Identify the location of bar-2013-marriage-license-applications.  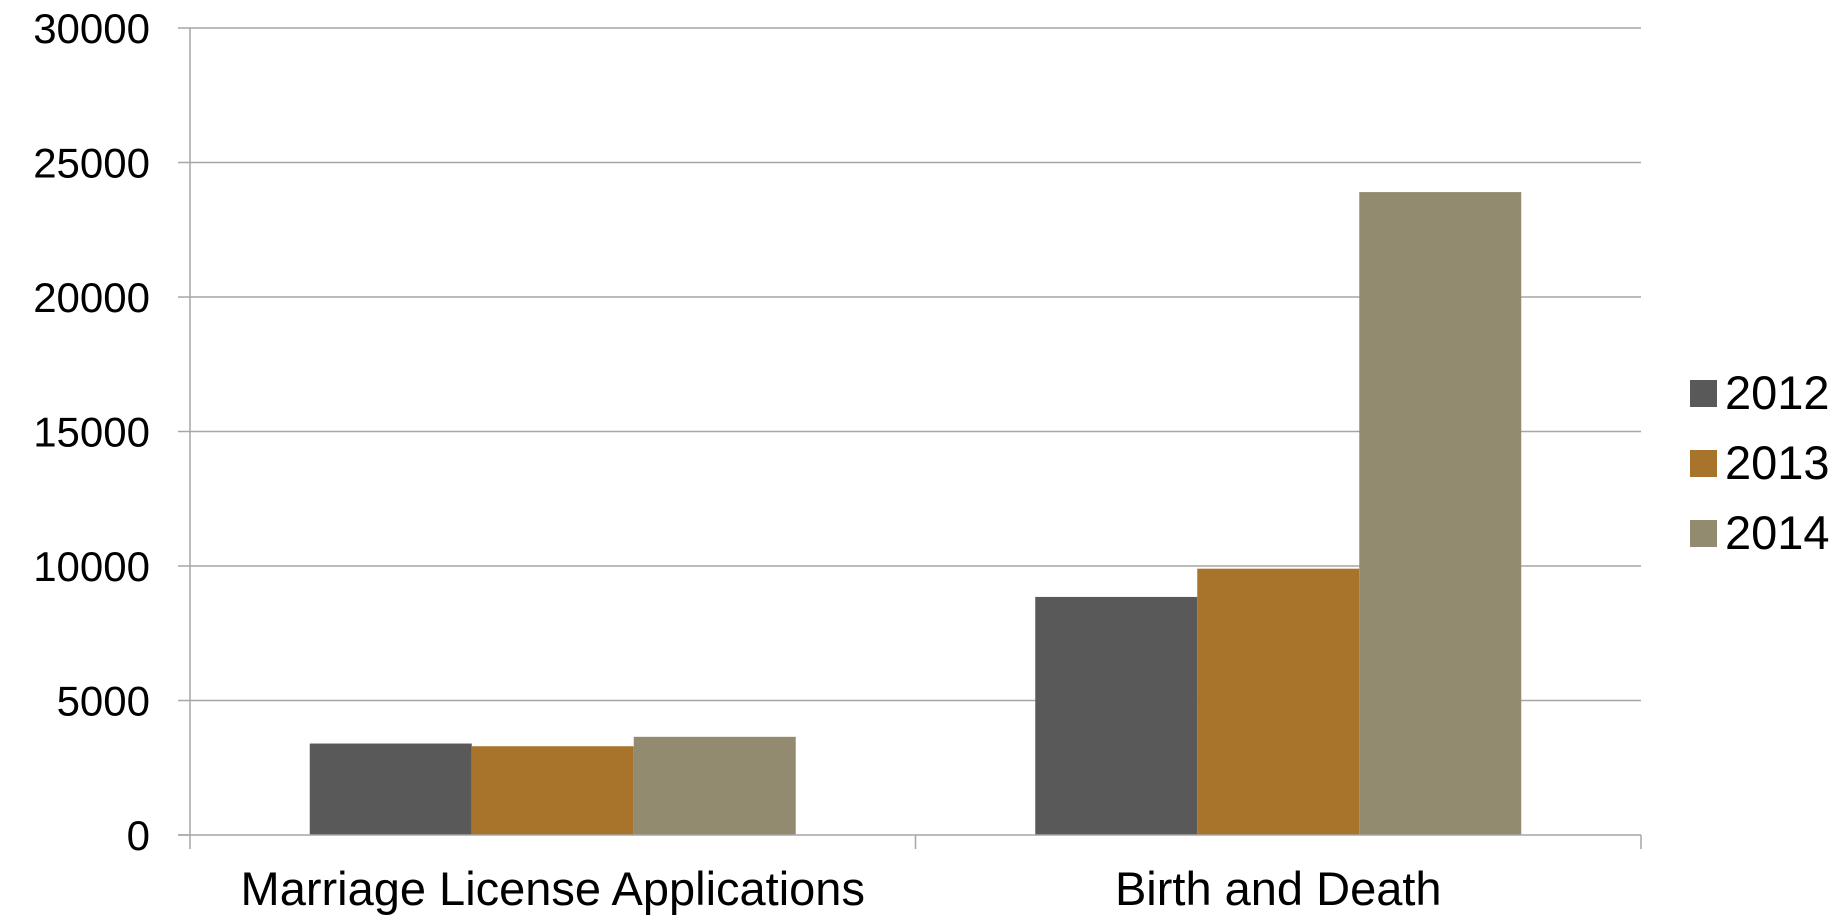
(552, 790).